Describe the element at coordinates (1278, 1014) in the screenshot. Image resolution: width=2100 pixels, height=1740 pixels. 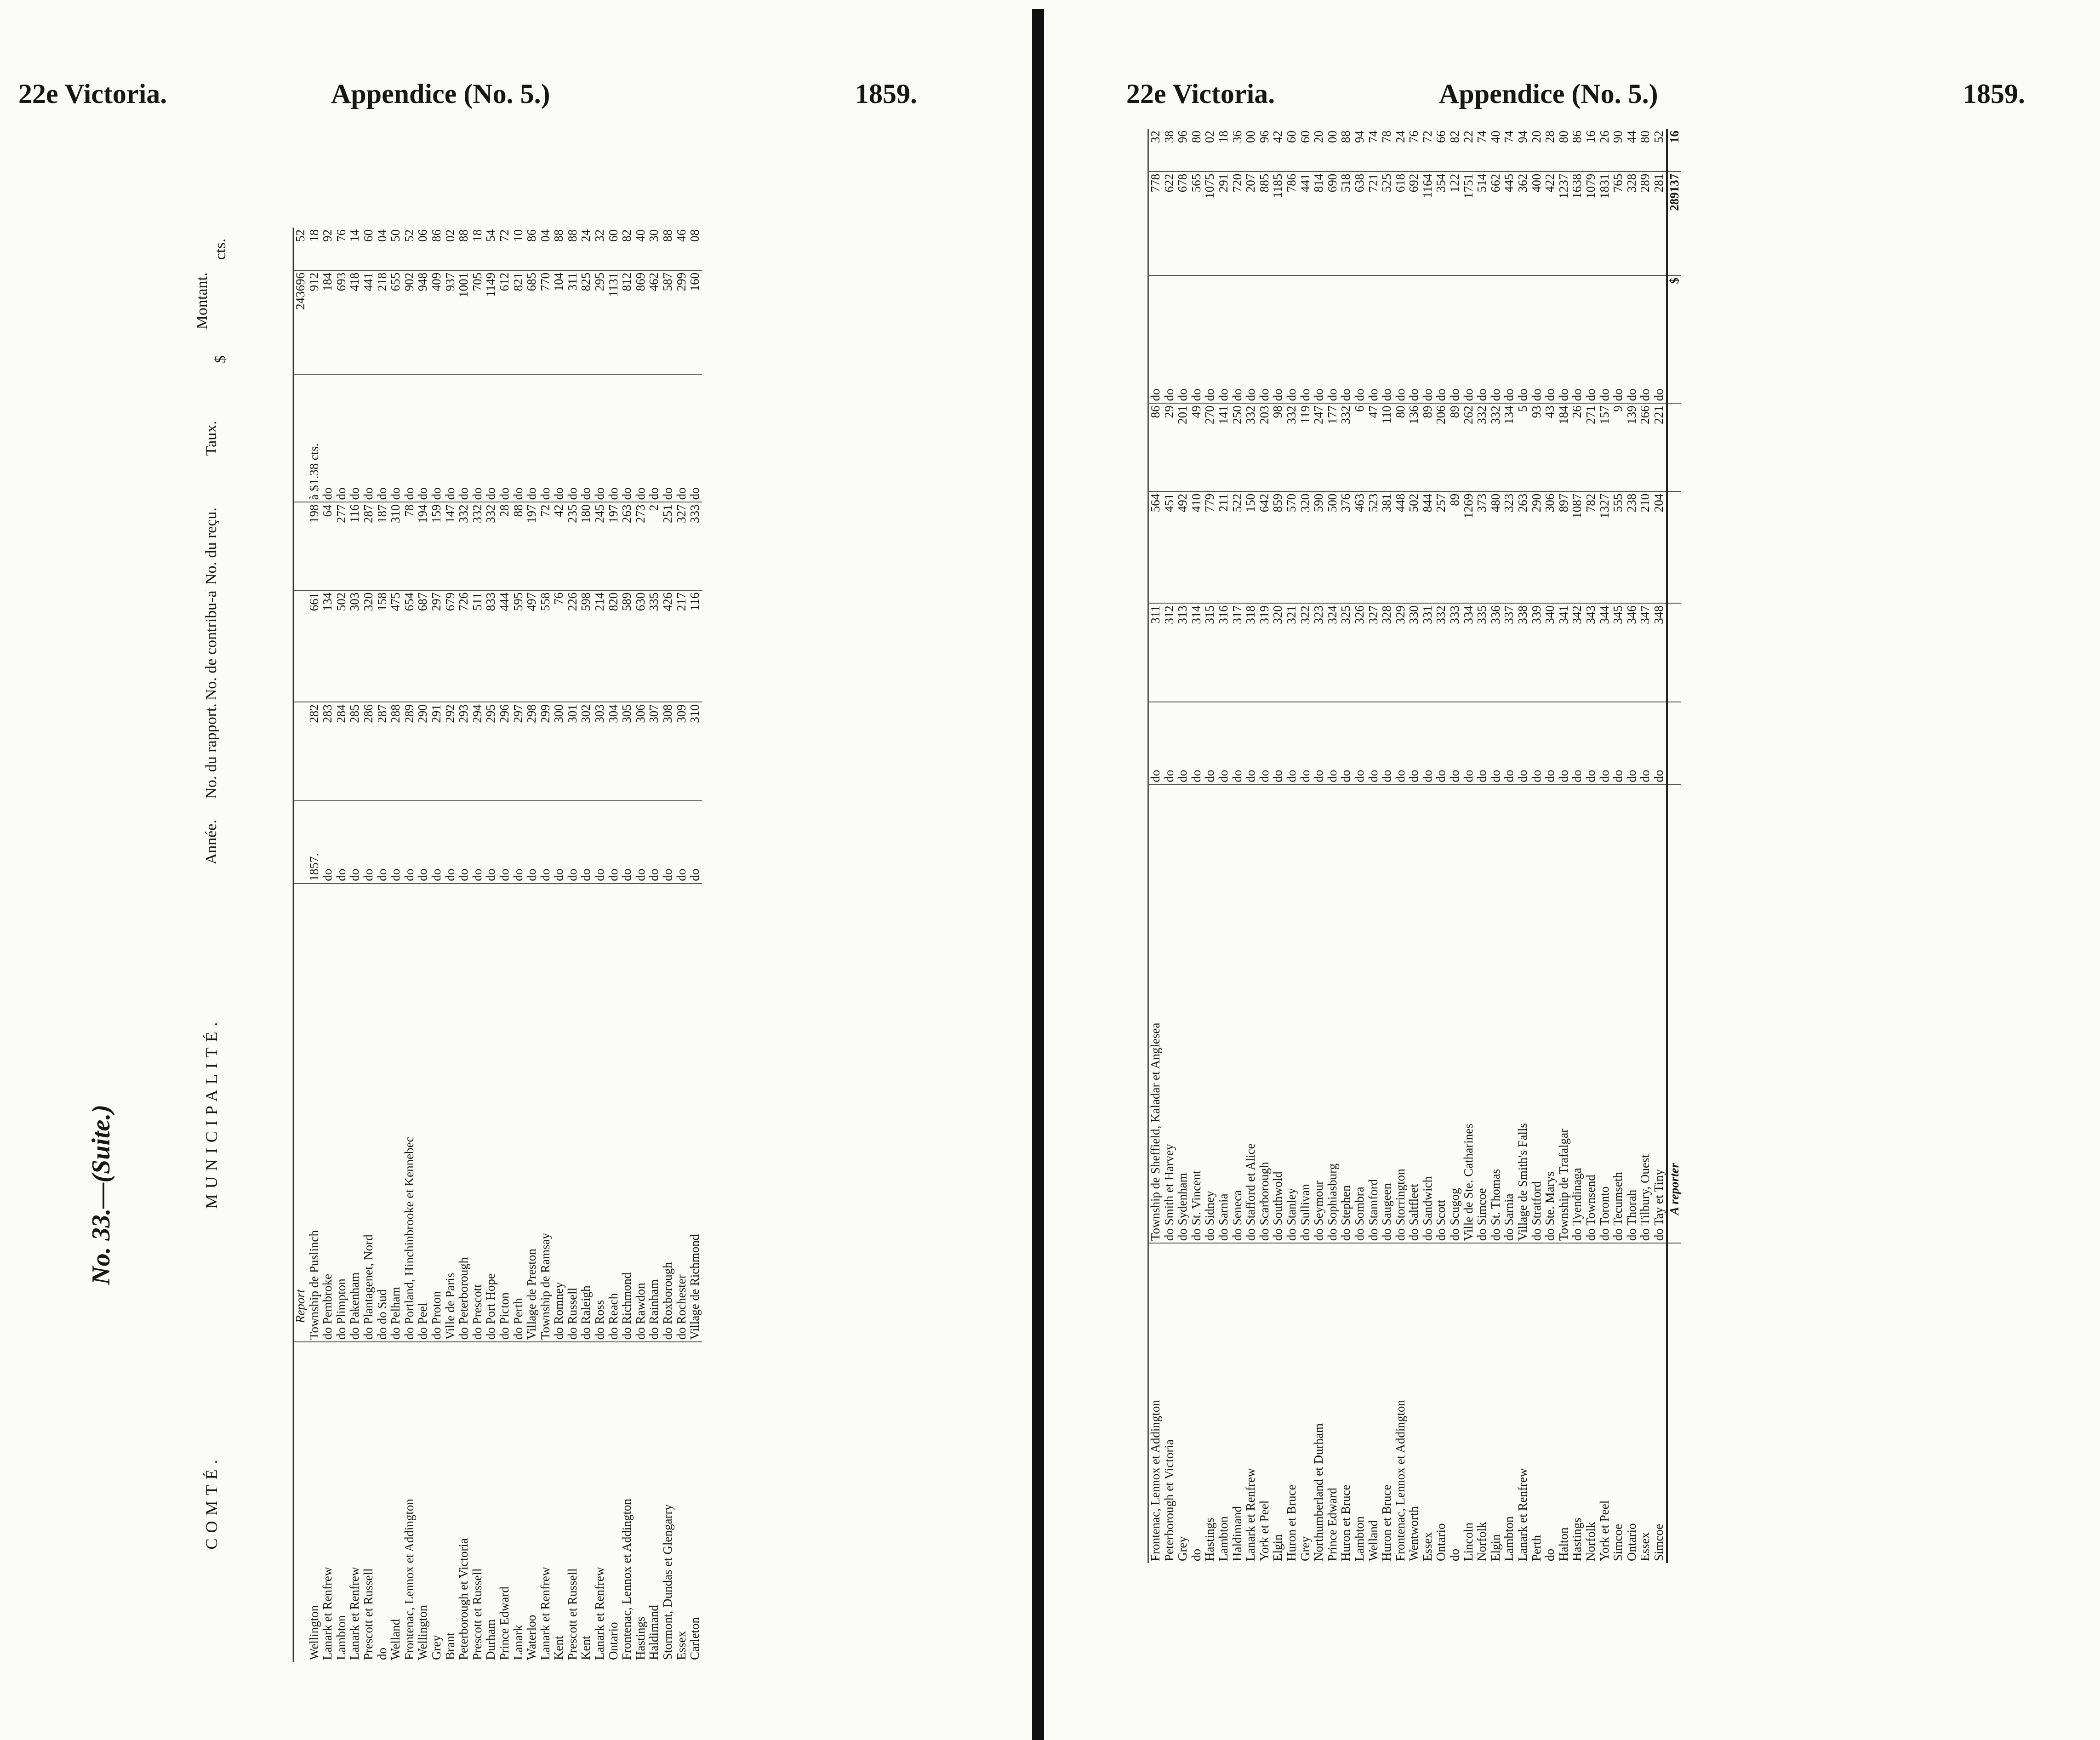
I see `cell-municipalite: do Southwold` at that location.